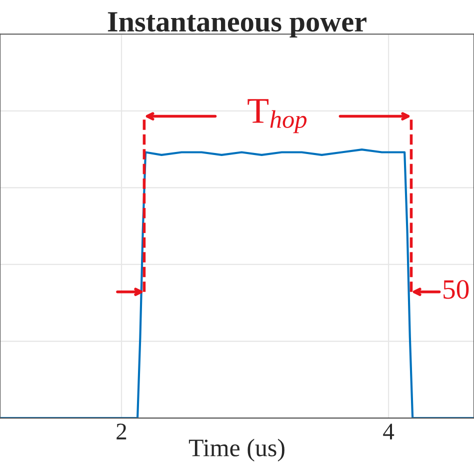 The height and width of the screenshot is (474, 474). Describe the element at coordinates (388, 432) in the screenshot. I see `x-tick-label: 4` at that location.